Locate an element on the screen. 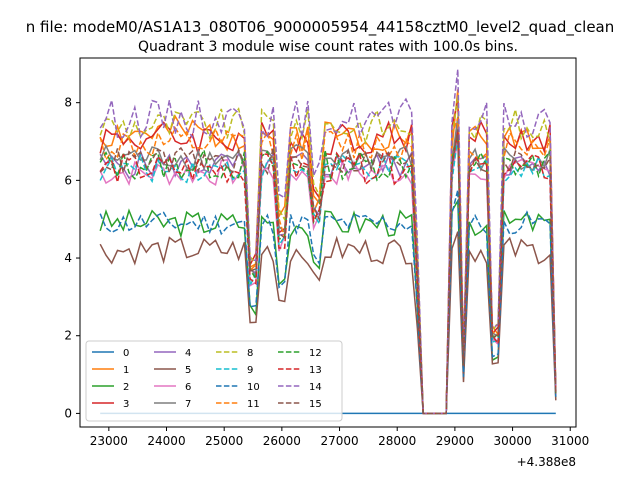 Image resolution: width=640 pixels, height=480 pixels. legend-label-12: 12 is located at coordinates (315, 353).